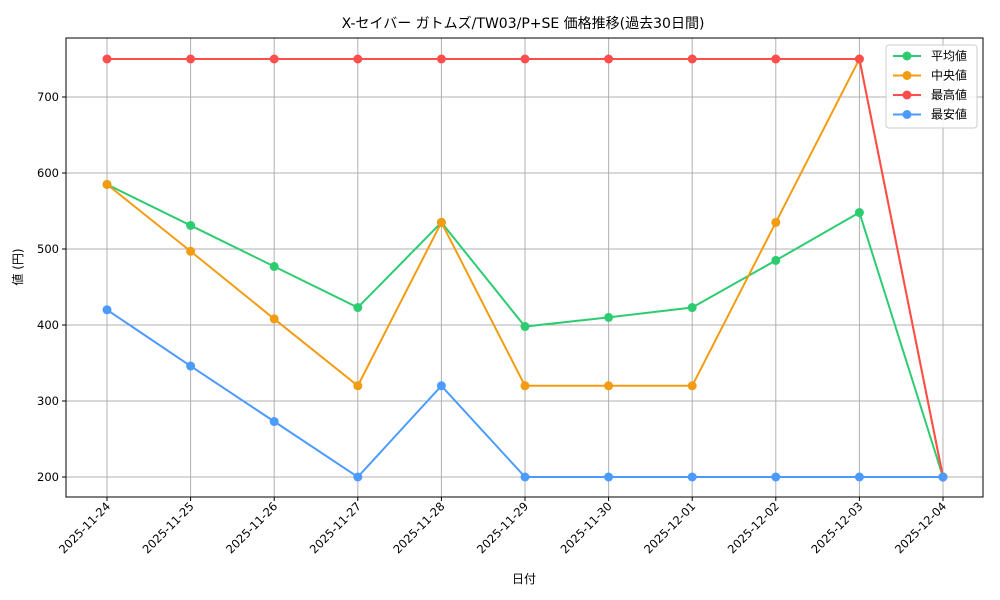 The height and width of the screenshot is (600, 1000). I want to click on x-tick-label: 2025-12-01, so click(669, 527).